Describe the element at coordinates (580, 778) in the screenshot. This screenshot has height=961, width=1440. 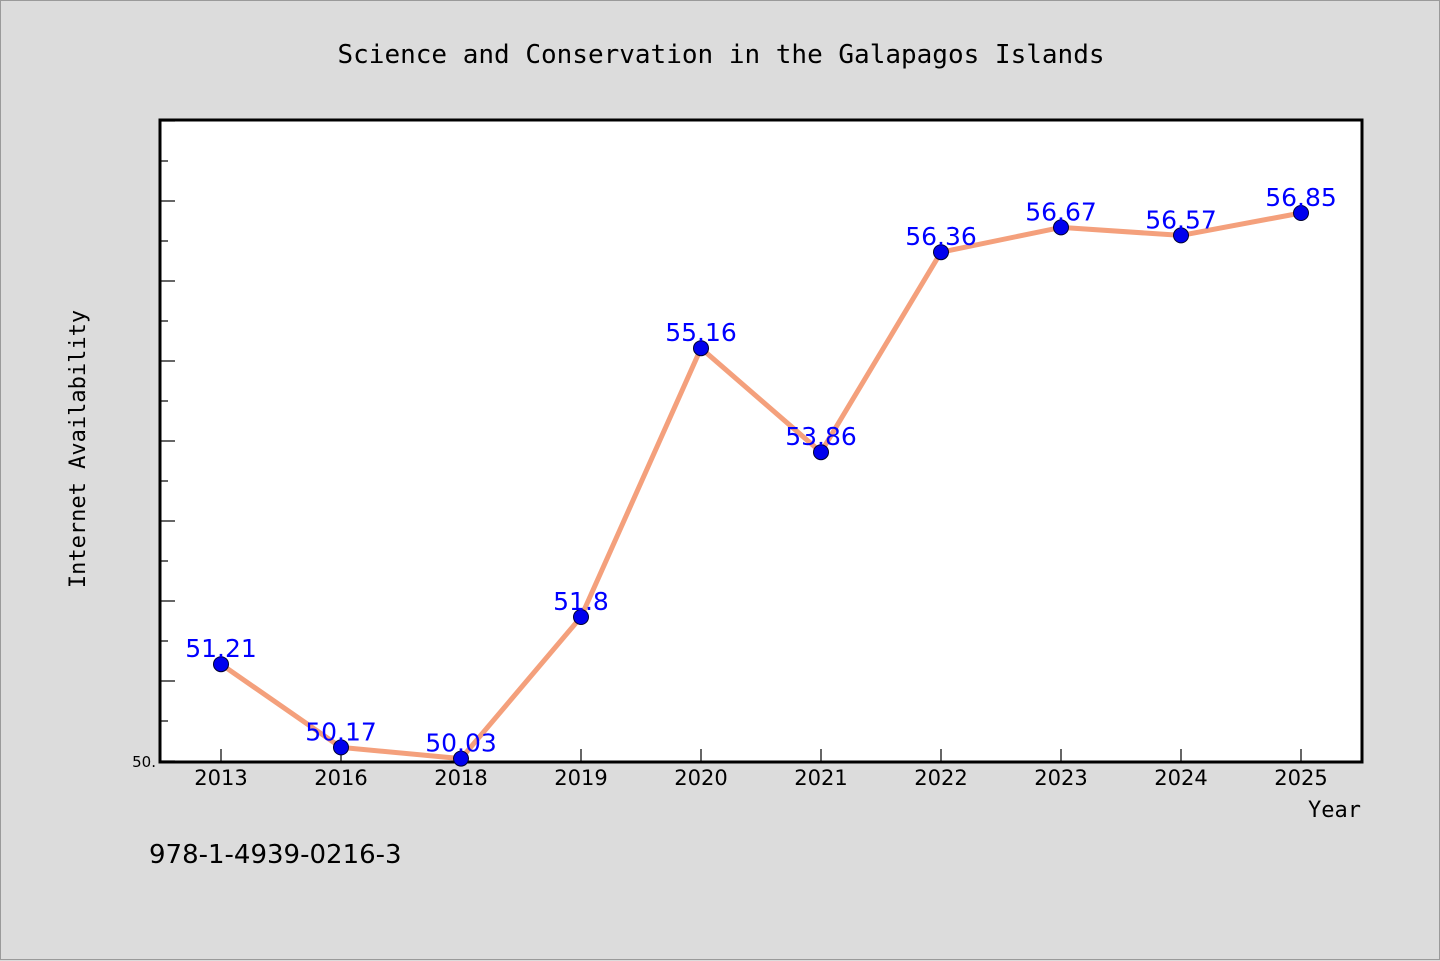
I see `x-tick-label: 2019` at that location.